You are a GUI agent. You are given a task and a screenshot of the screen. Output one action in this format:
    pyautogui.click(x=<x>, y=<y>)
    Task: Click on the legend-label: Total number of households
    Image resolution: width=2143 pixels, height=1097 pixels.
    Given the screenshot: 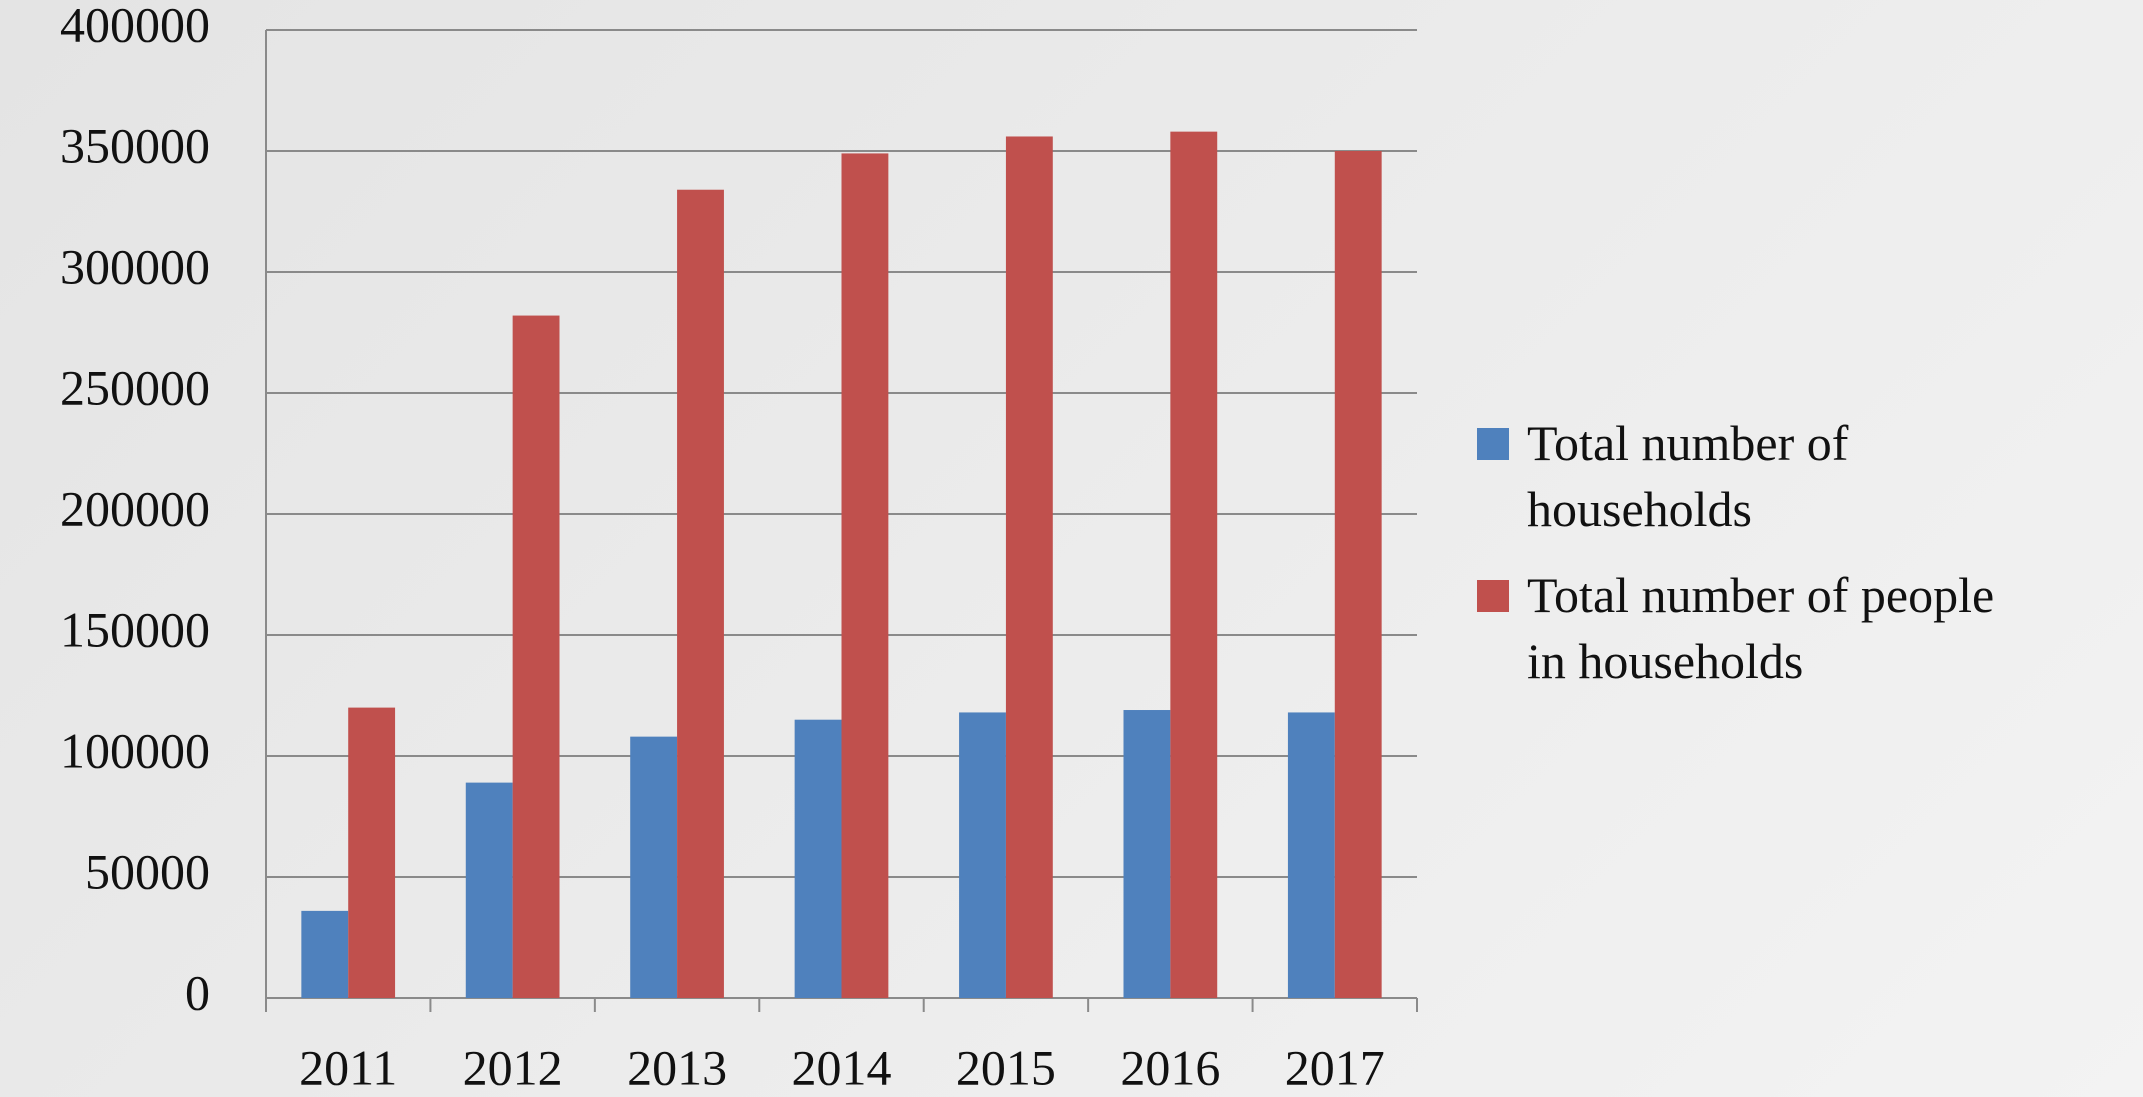 What is the action you would take?
    pyautogui.click(x=1688, y=476)
    